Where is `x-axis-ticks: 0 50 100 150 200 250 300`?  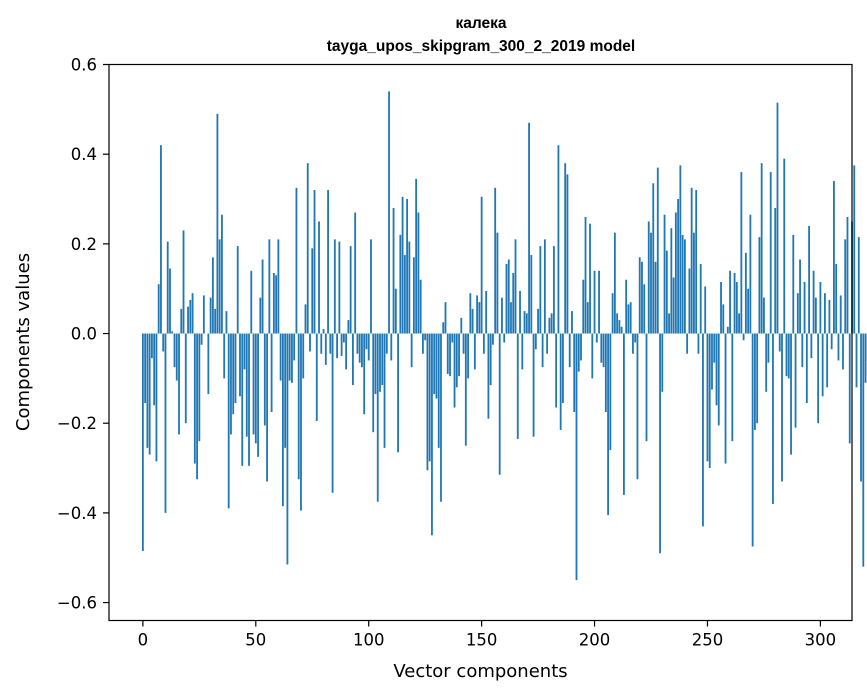
x-axis-ticks: 0 50 100 150 200 250 300 is located at coordinates (487, 635).